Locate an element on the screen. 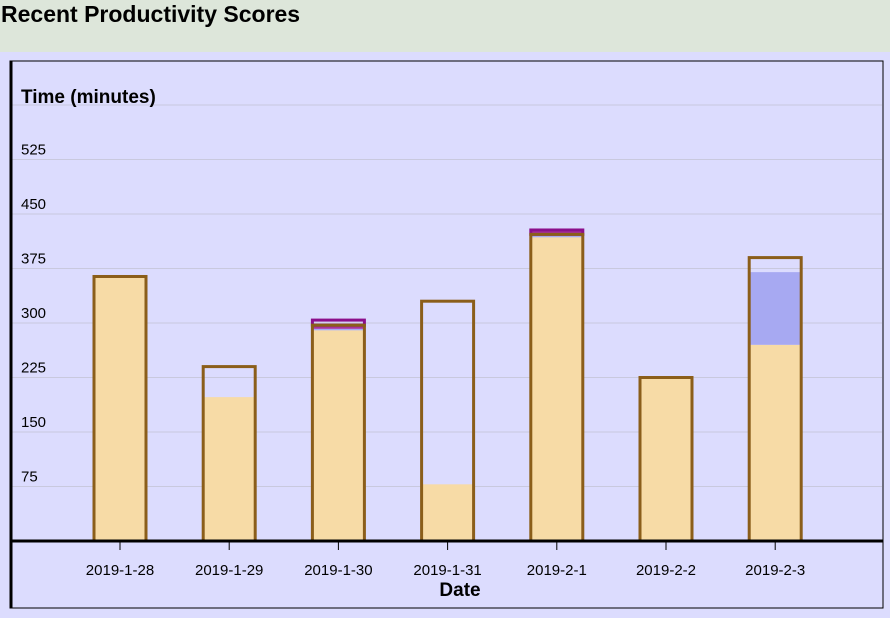 This screenshot has width=890, height=618. x-tick-label: 2019-2-3 is located at coordinates (775, 570).